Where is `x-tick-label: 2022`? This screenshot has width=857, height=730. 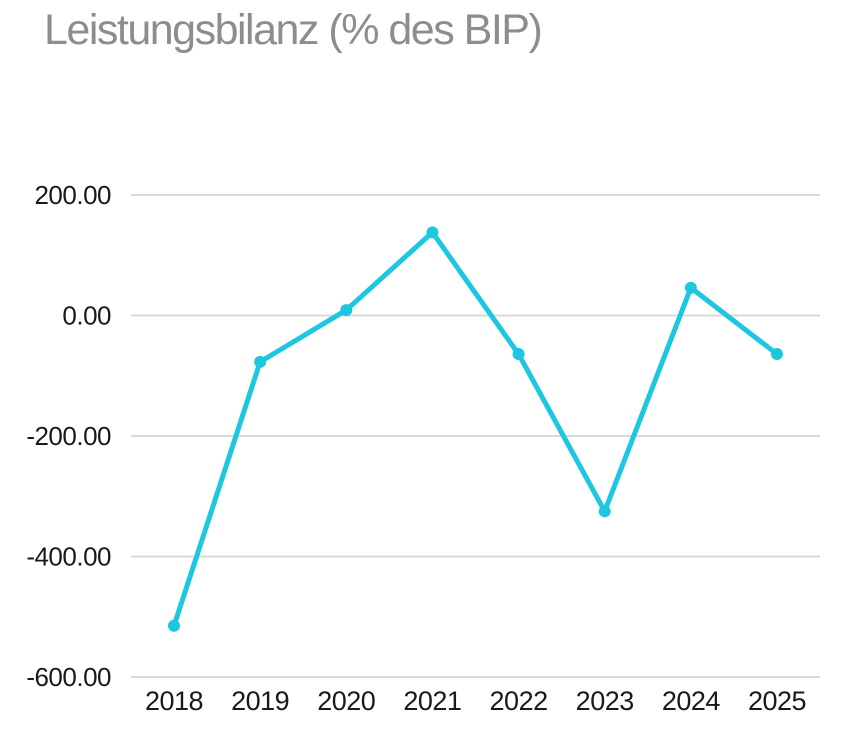
x-tick-label: 2022 is located at coordinates (519, 701).